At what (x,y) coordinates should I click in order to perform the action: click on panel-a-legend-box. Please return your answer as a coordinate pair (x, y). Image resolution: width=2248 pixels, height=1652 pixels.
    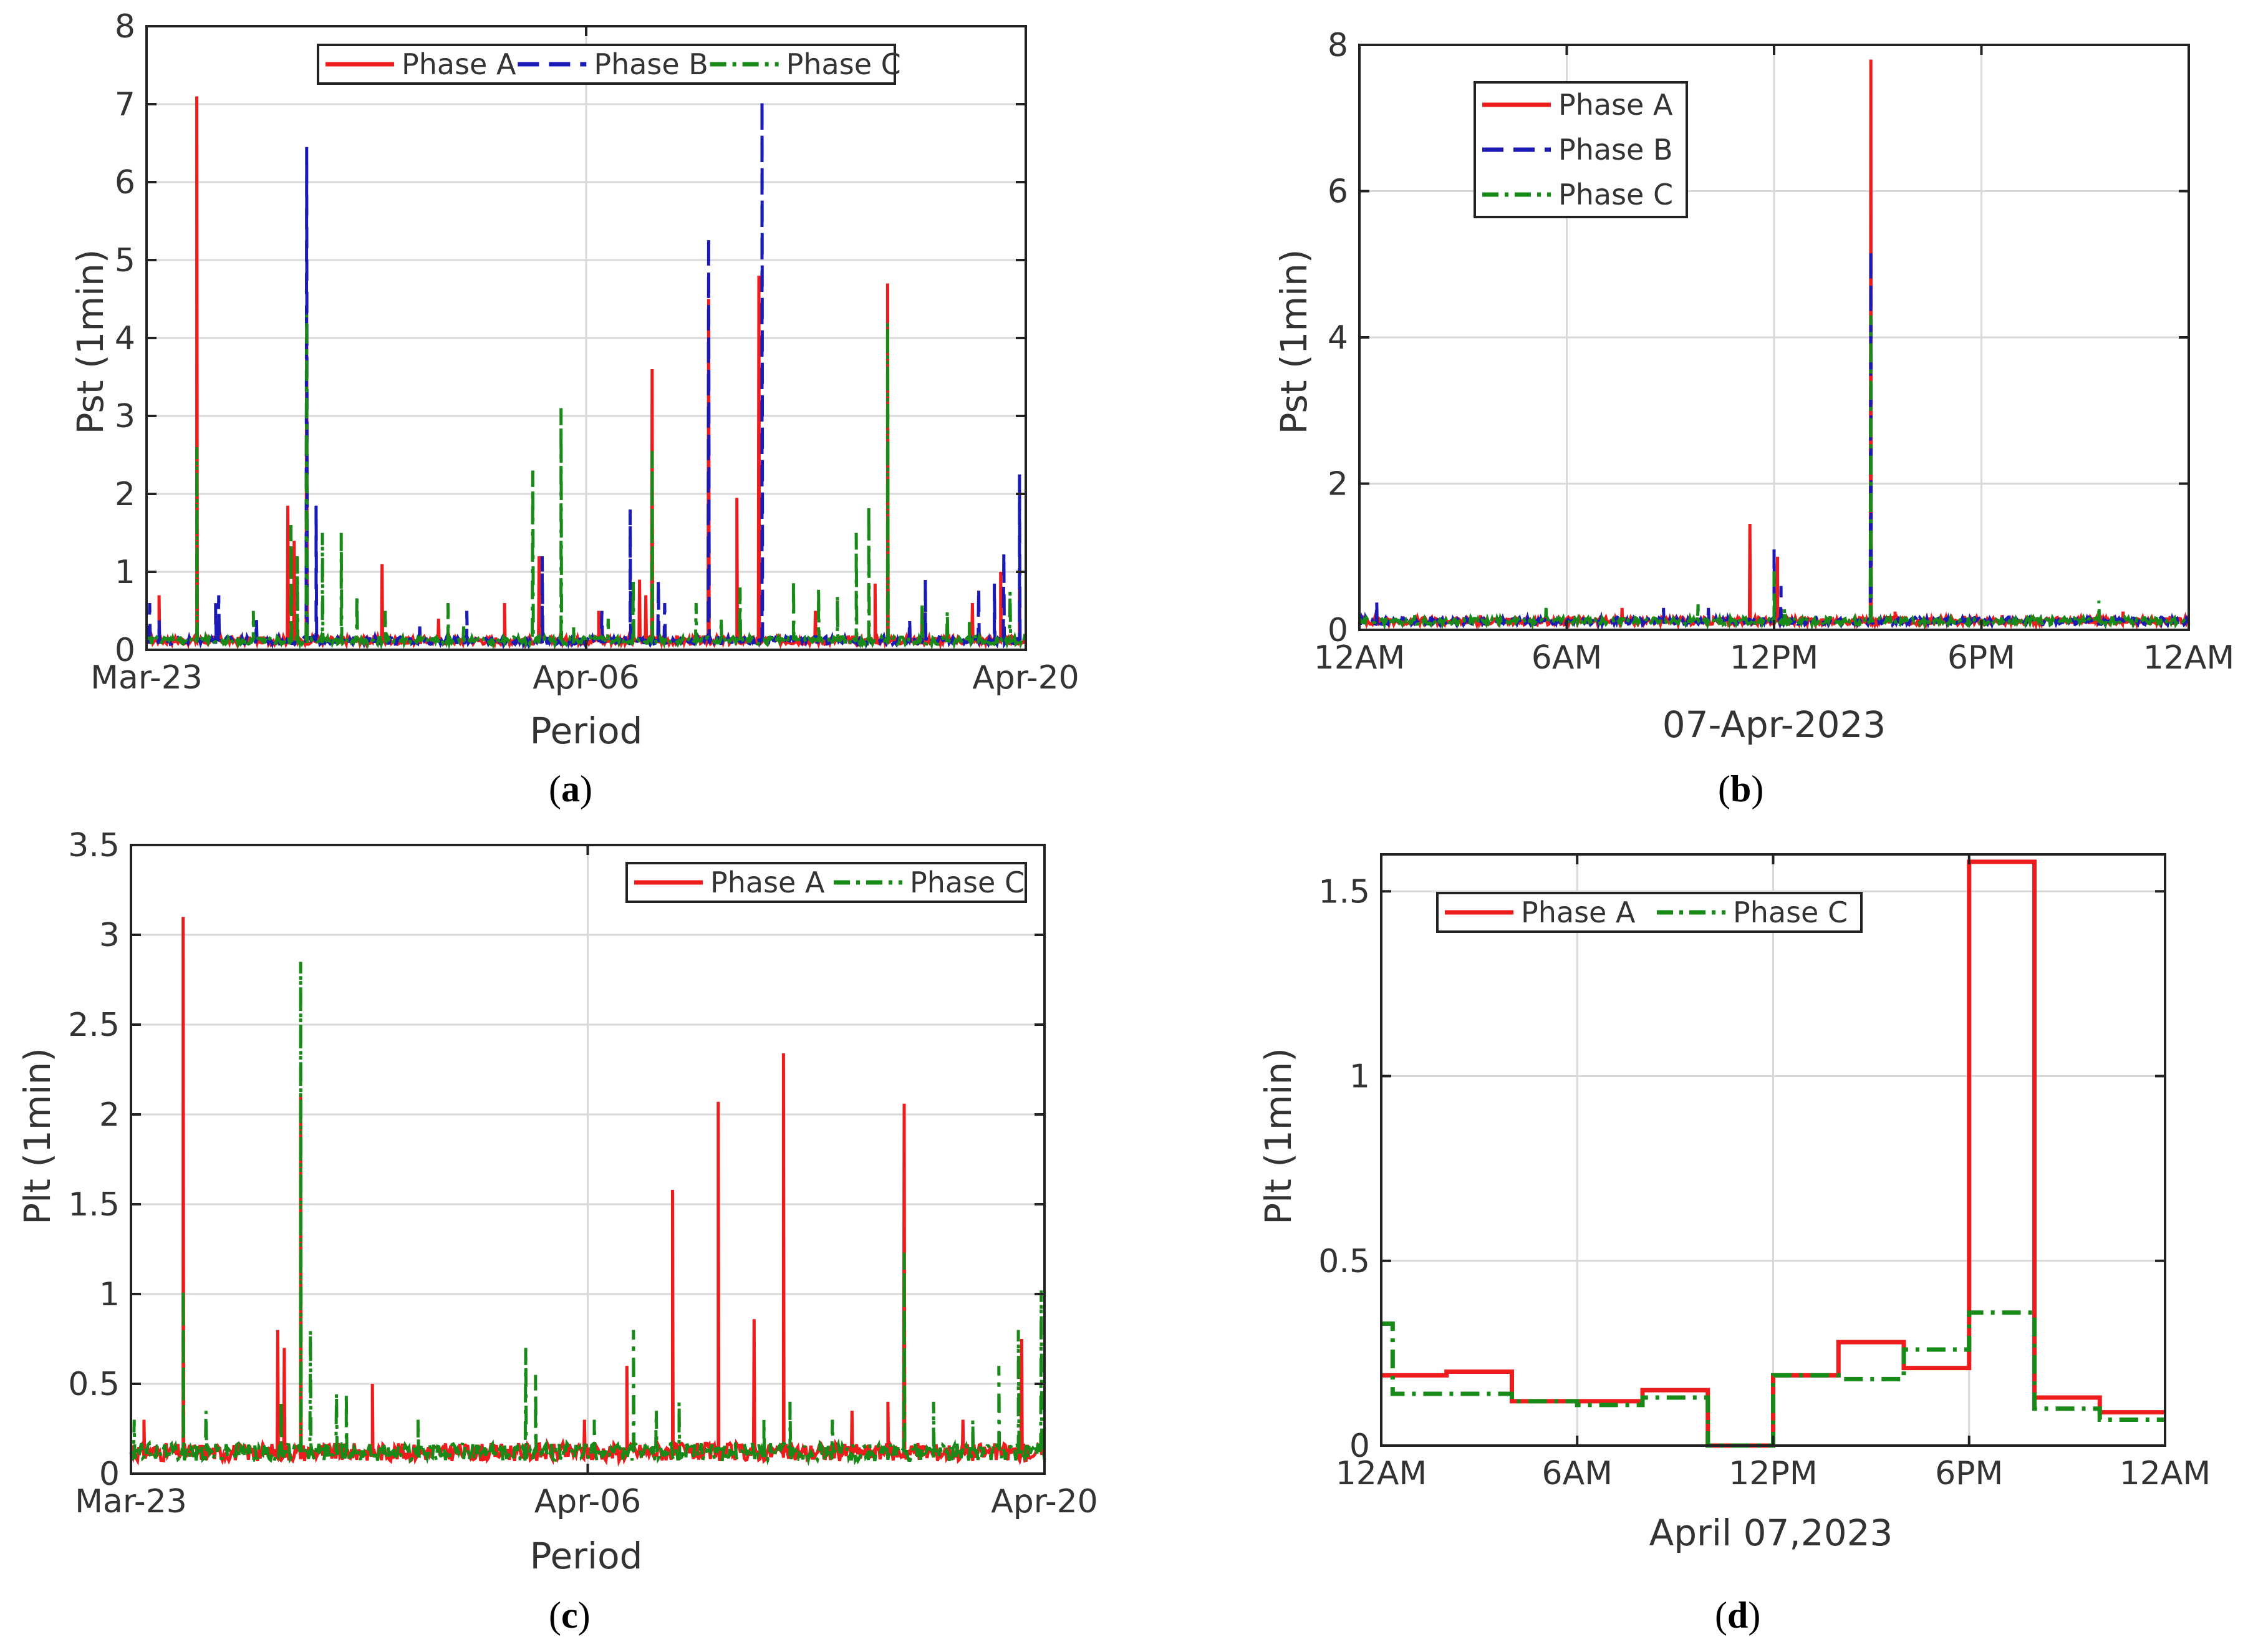
    Looking at the image, I should click on (606, 64).